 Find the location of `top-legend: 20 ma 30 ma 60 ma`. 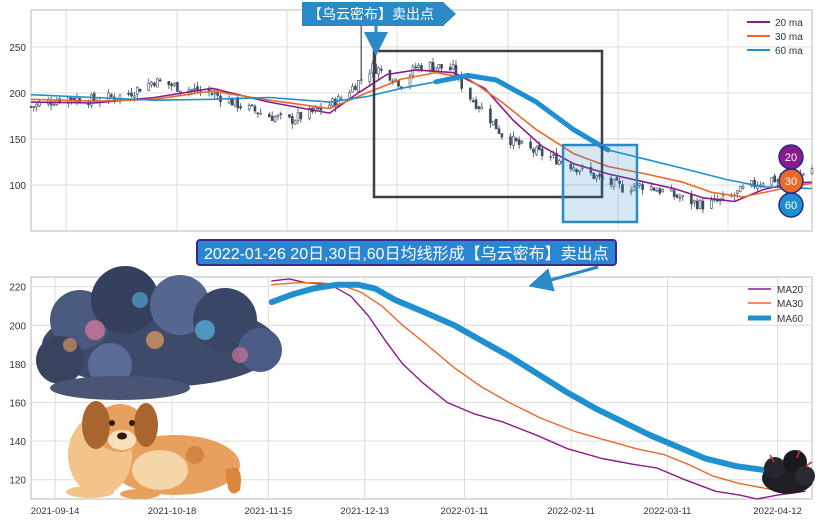

top-legend: 20 ma 30 ma 60 ma is located at coordinates (775, 37).